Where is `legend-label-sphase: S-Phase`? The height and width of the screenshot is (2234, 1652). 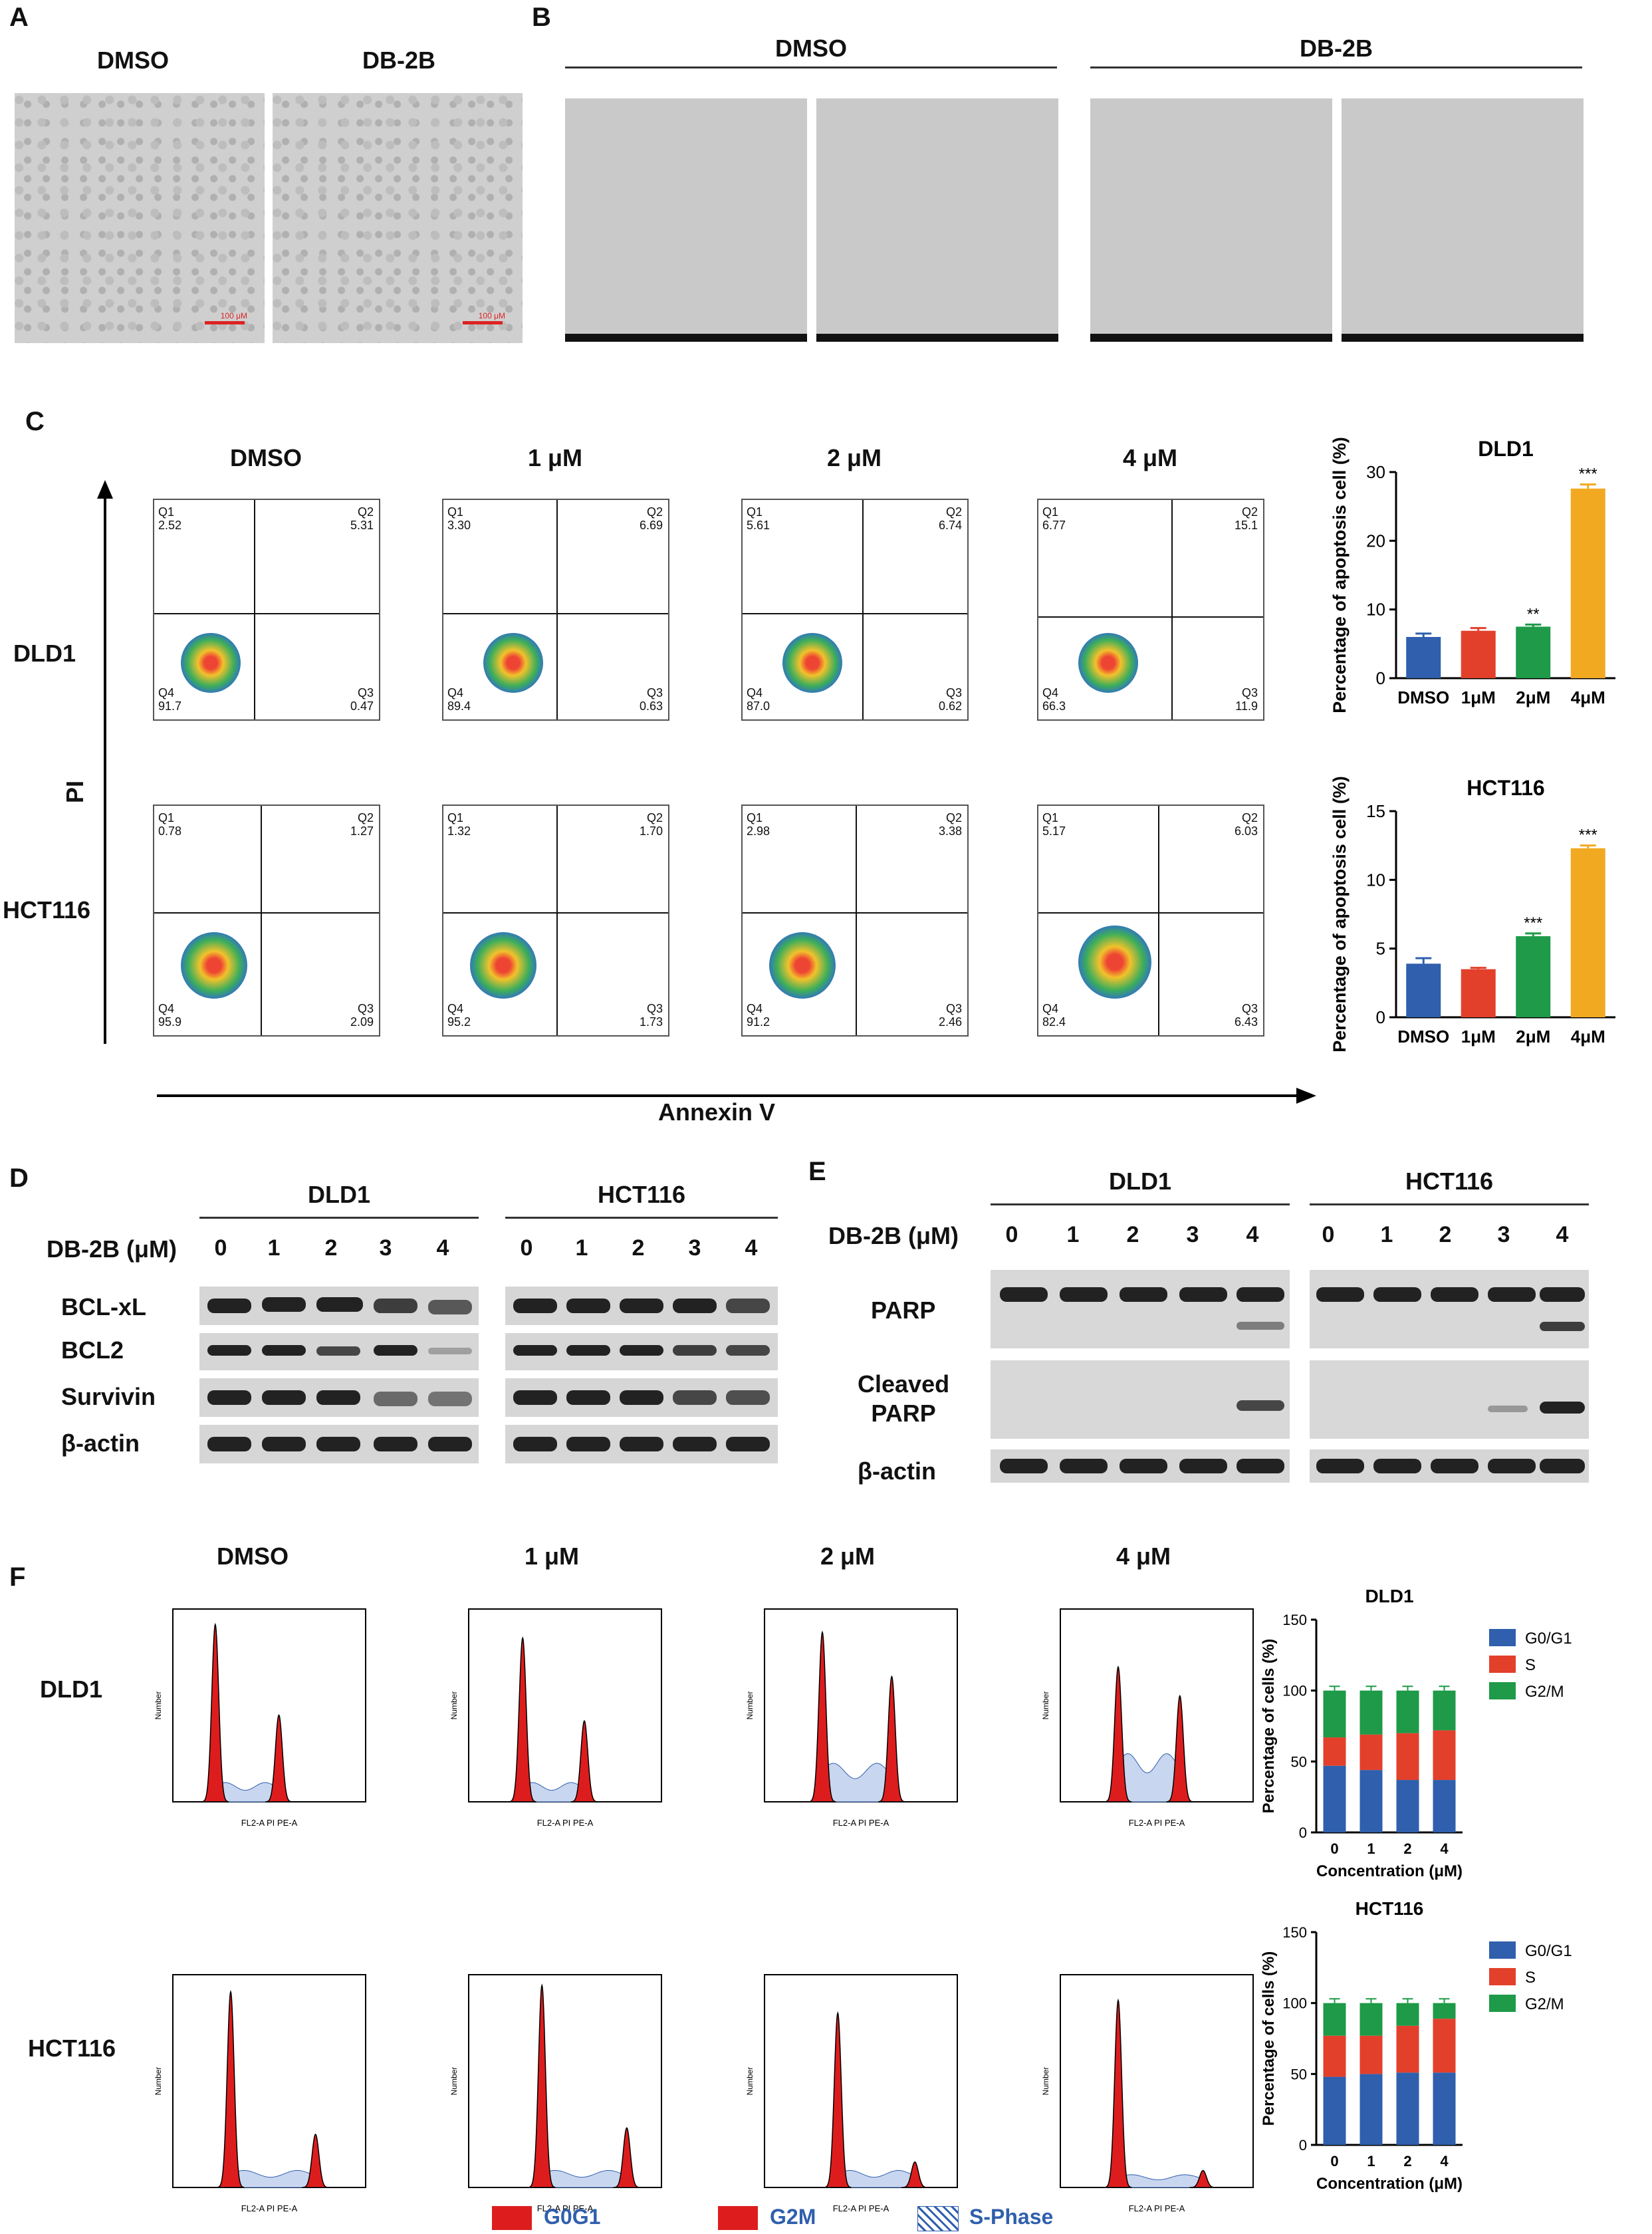 legend-label-sphase: S-Phase is located at coordinates (1011, 2217).